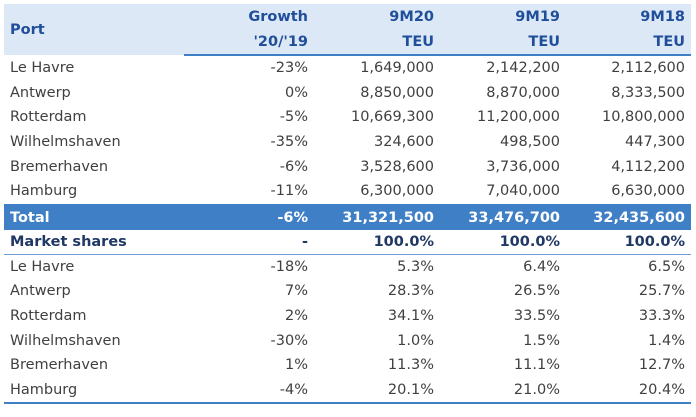 This screenshot has height=417, width=696. I want to click on share-row-9m18: 12.7%, so click(661, 365).